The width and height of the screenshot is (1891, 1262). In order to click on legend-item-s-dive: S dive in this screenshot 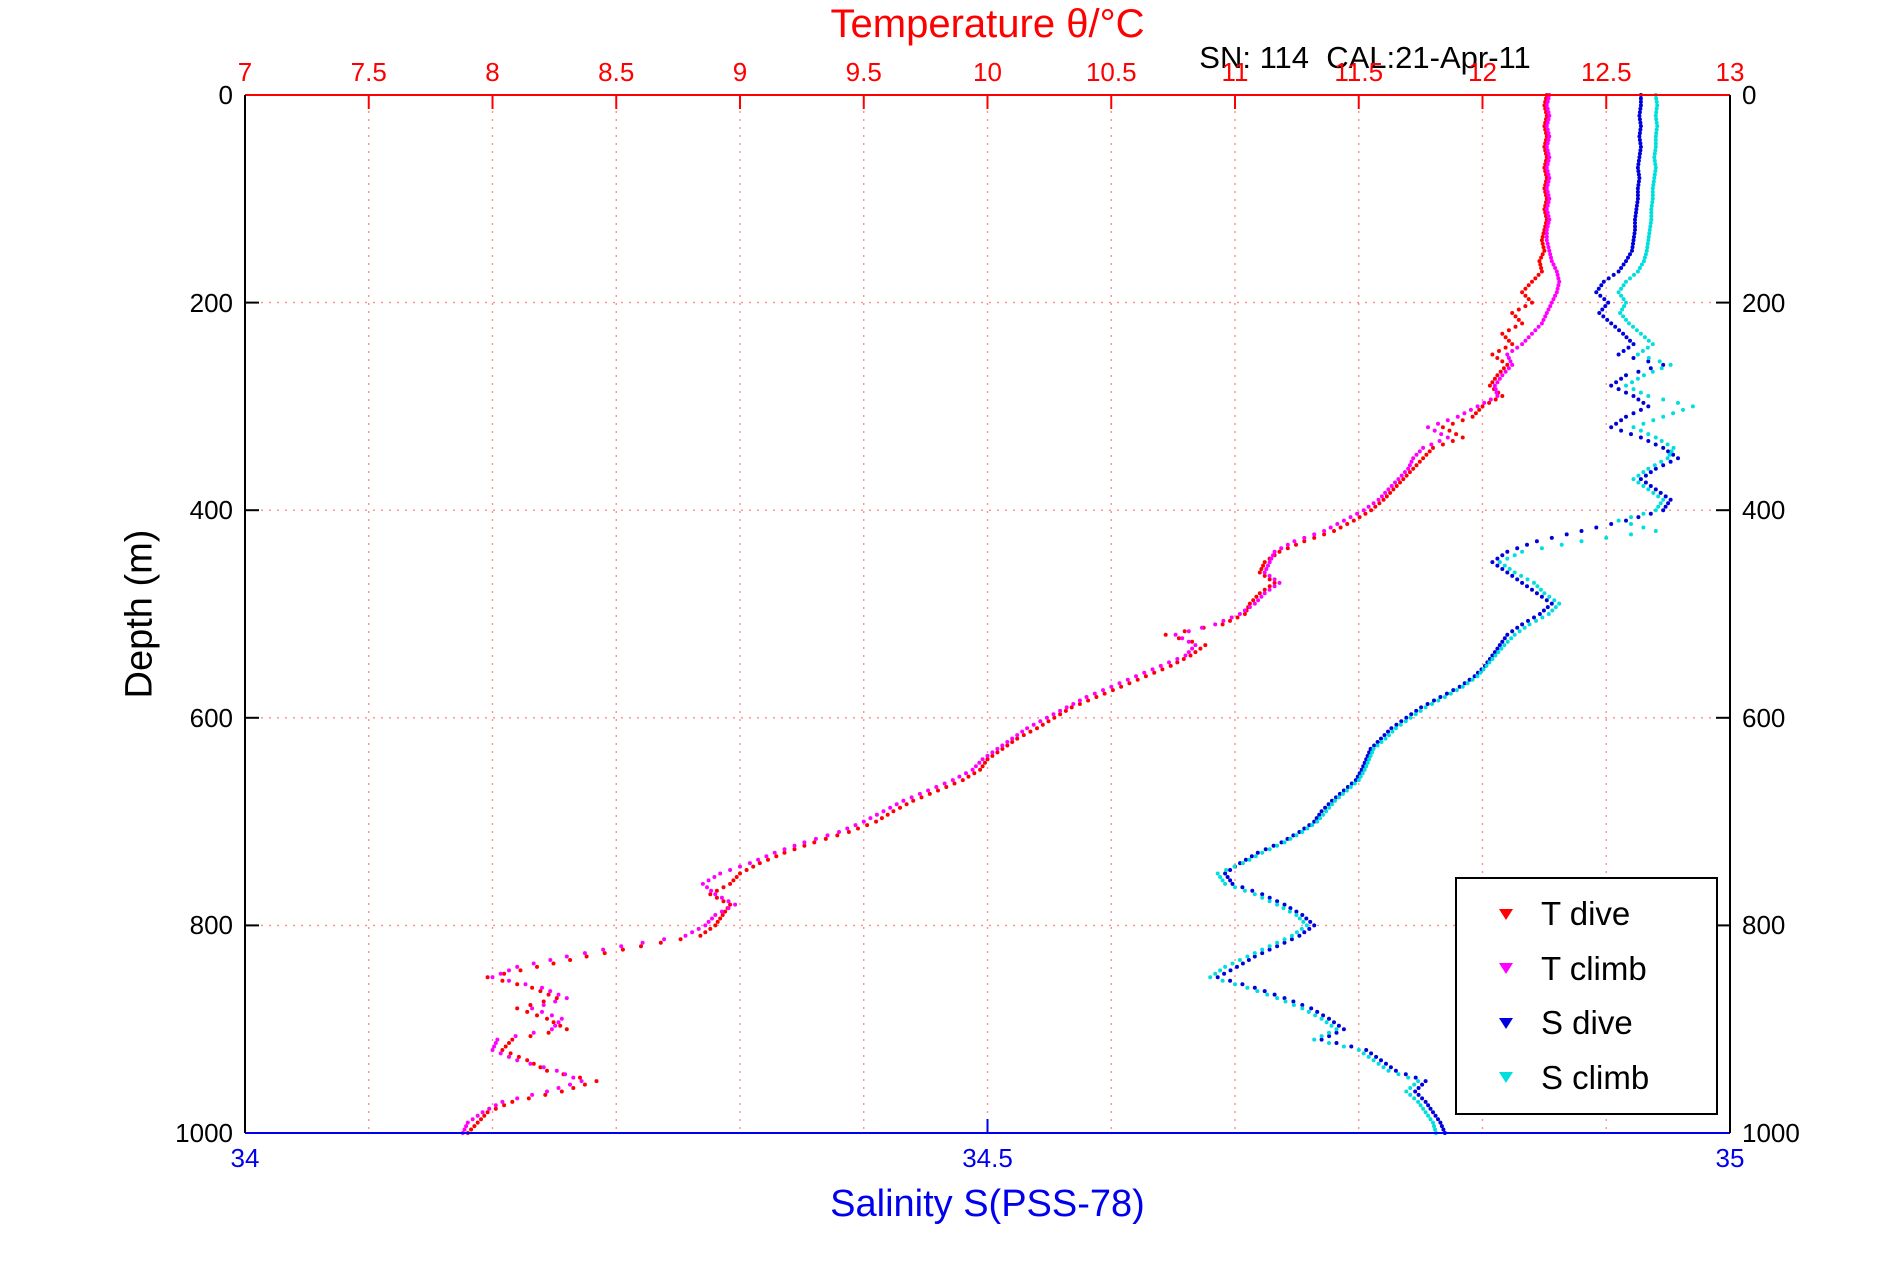, I will do `click(1586, 1023)`.